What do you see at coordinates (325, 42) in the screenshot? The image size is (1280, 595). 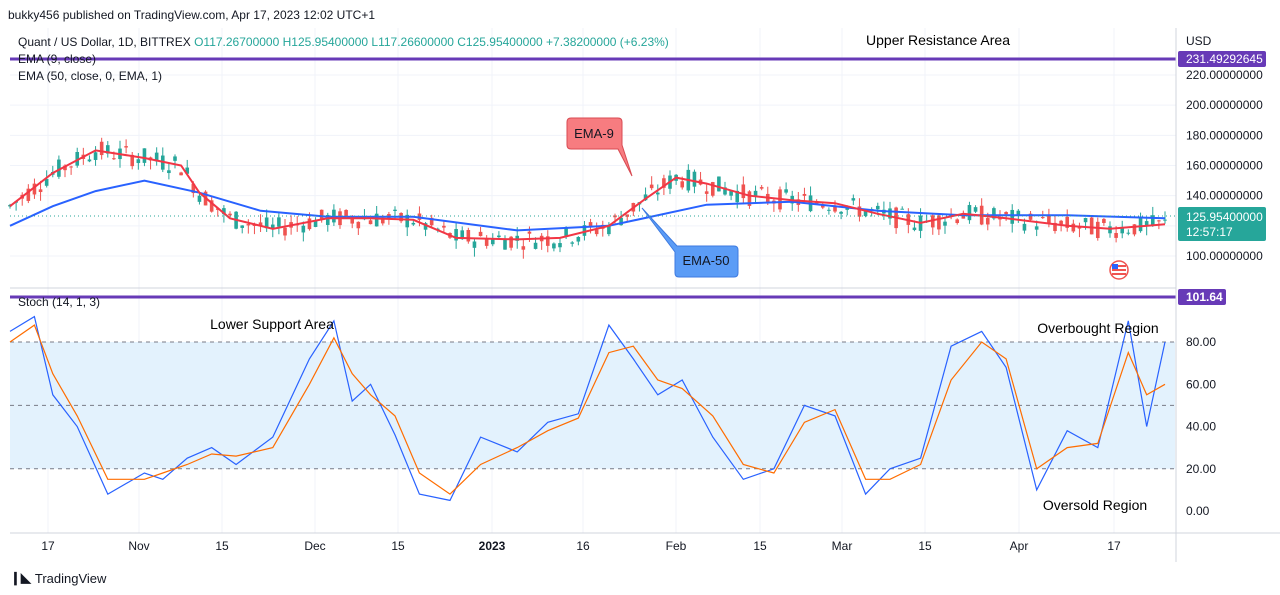 I see `high-value: H125.95400000` at bounding box center [325, 42].